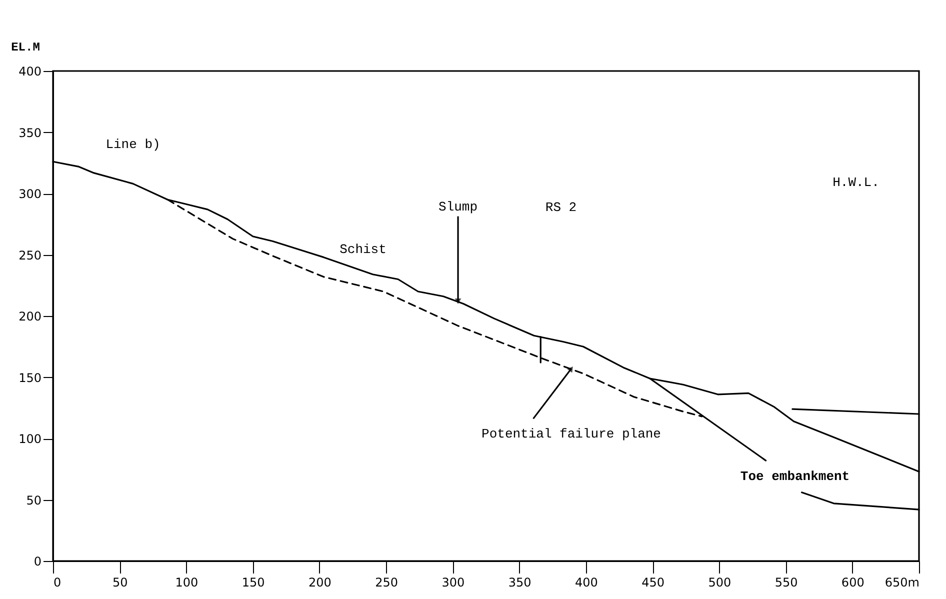  What do you see at coordinates (186, 583) in the screenshot?
I see `x-tick-label: 100` at bounding box center [186, 583].